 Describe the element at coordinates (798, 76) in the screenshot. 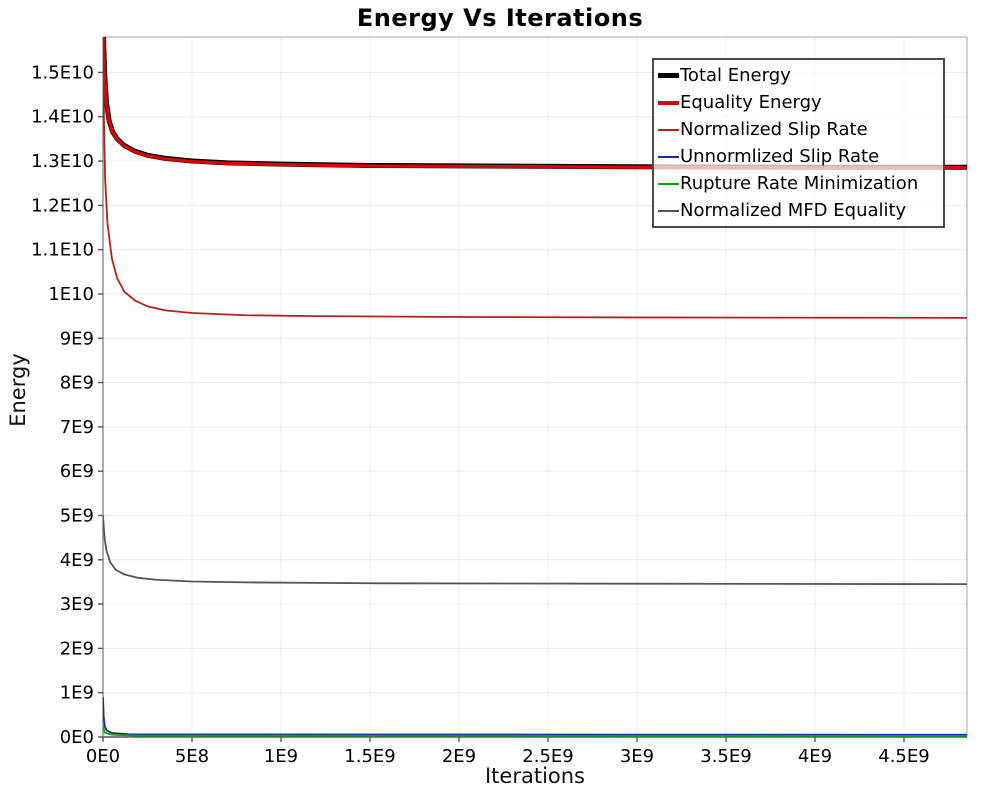

I see `legend-item: Total Energy` at that location.